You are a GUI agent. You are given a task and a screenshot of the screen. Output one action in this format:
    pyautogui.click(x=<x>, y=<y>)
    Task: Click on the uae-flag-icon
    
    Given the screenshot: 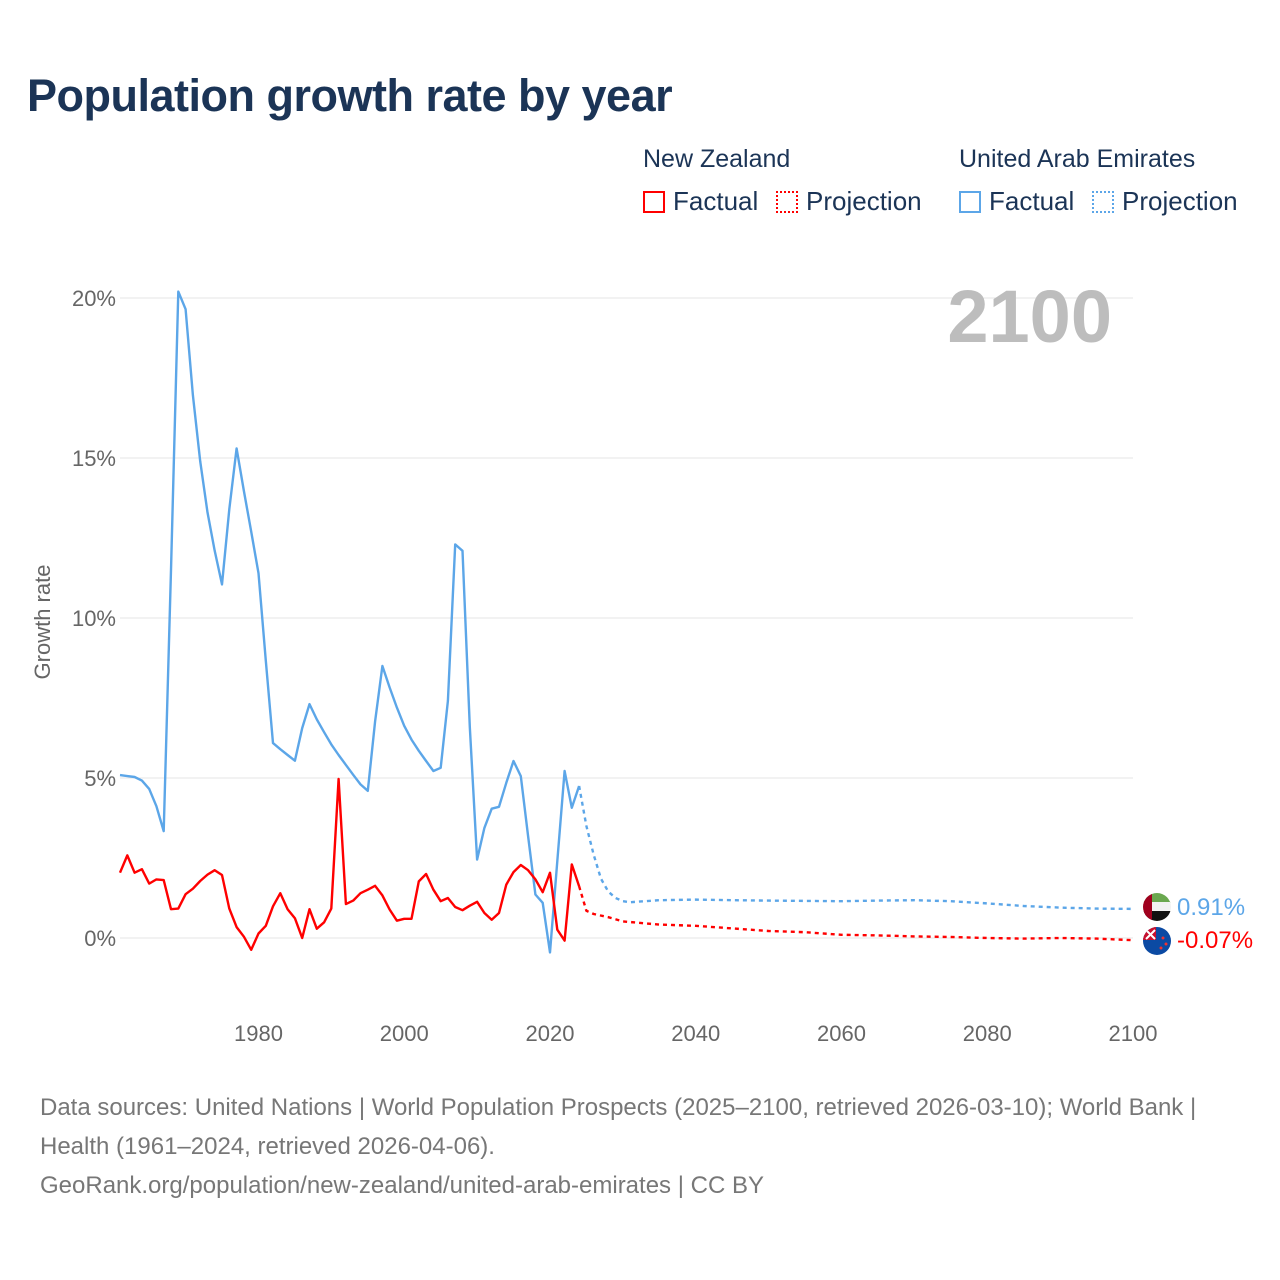 What is the action you would take?
    pyautogui.click(x=1157, y=907)
    